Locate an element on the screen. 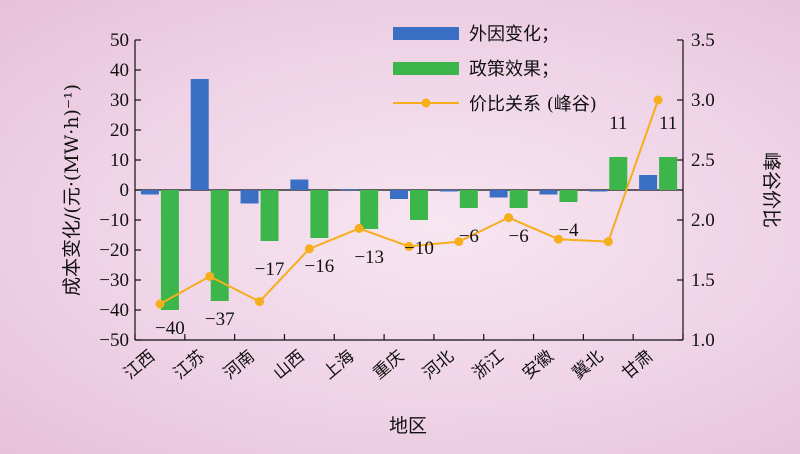 The width and height of the screenshot is (800, 454). y2-tick-label: 1.5 is located at coordinates (703, 280).